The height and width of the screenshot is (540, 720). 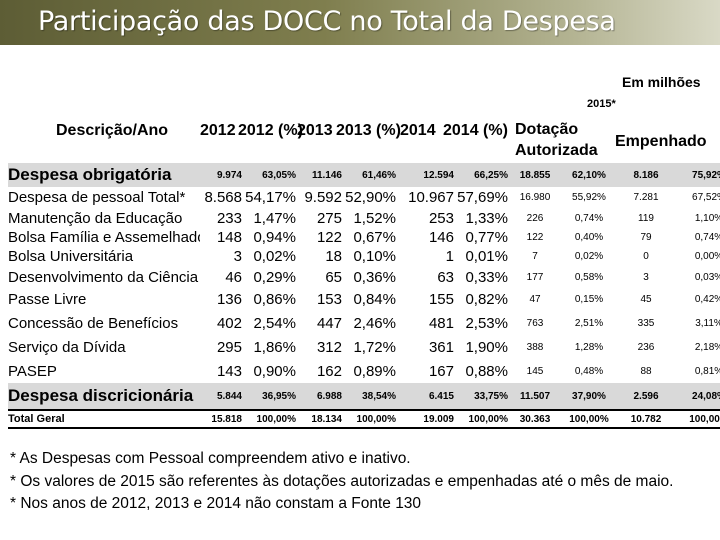 What do you see at coordinates (425, 419) in the screenshot?
I see `value-2014: 19.009` at bounding box center [425, 419].